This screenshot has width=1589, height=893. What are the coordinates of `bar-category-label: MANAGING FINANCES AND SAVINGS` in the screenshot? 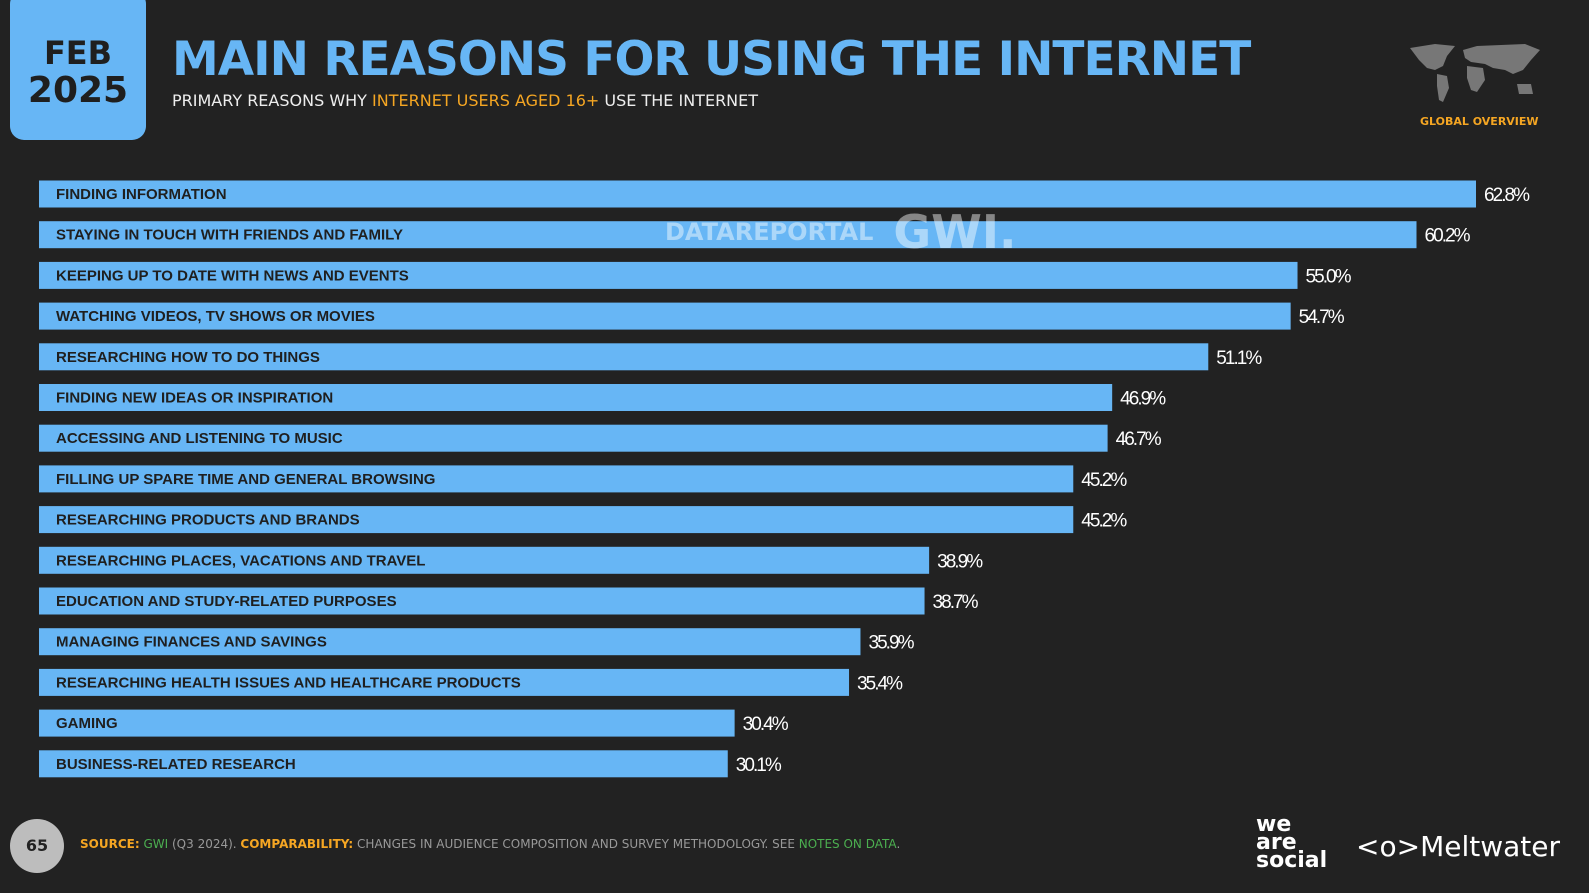 It's located at (191, 642).